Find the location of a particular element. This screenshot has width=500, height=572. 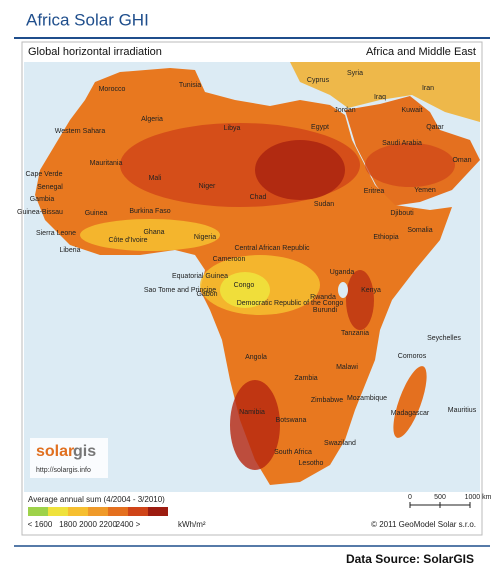

country-label: Tunisia is located at coordinates (190, 85).